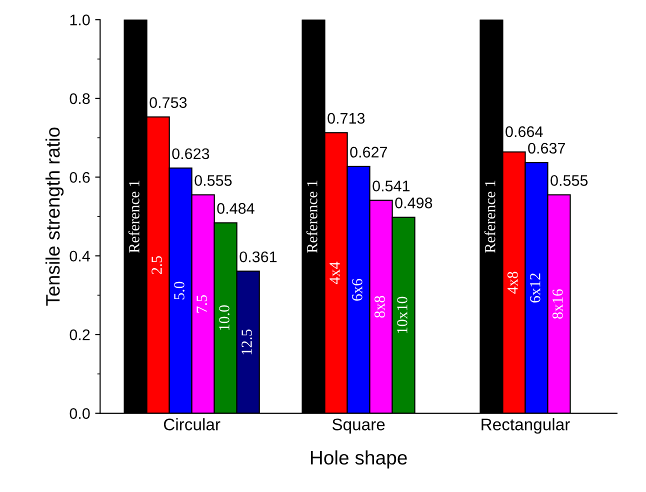 The height and width of the screenshot is (492, 646). What do you see at coordinates (168, 102) in the screenshot?
I see `data-label: 0.753` at bounding box center [168, 102].